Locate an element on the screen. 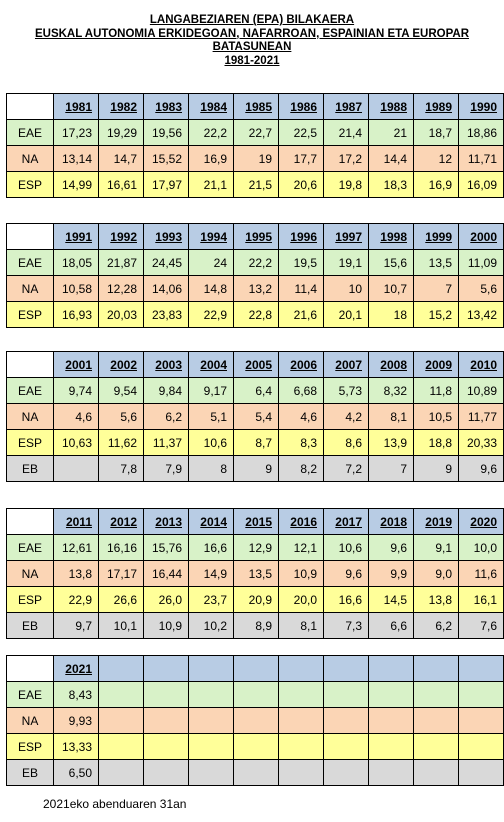 The image size is (504, 822). value-cell: 10,6 is located at coordinates (211, 442).